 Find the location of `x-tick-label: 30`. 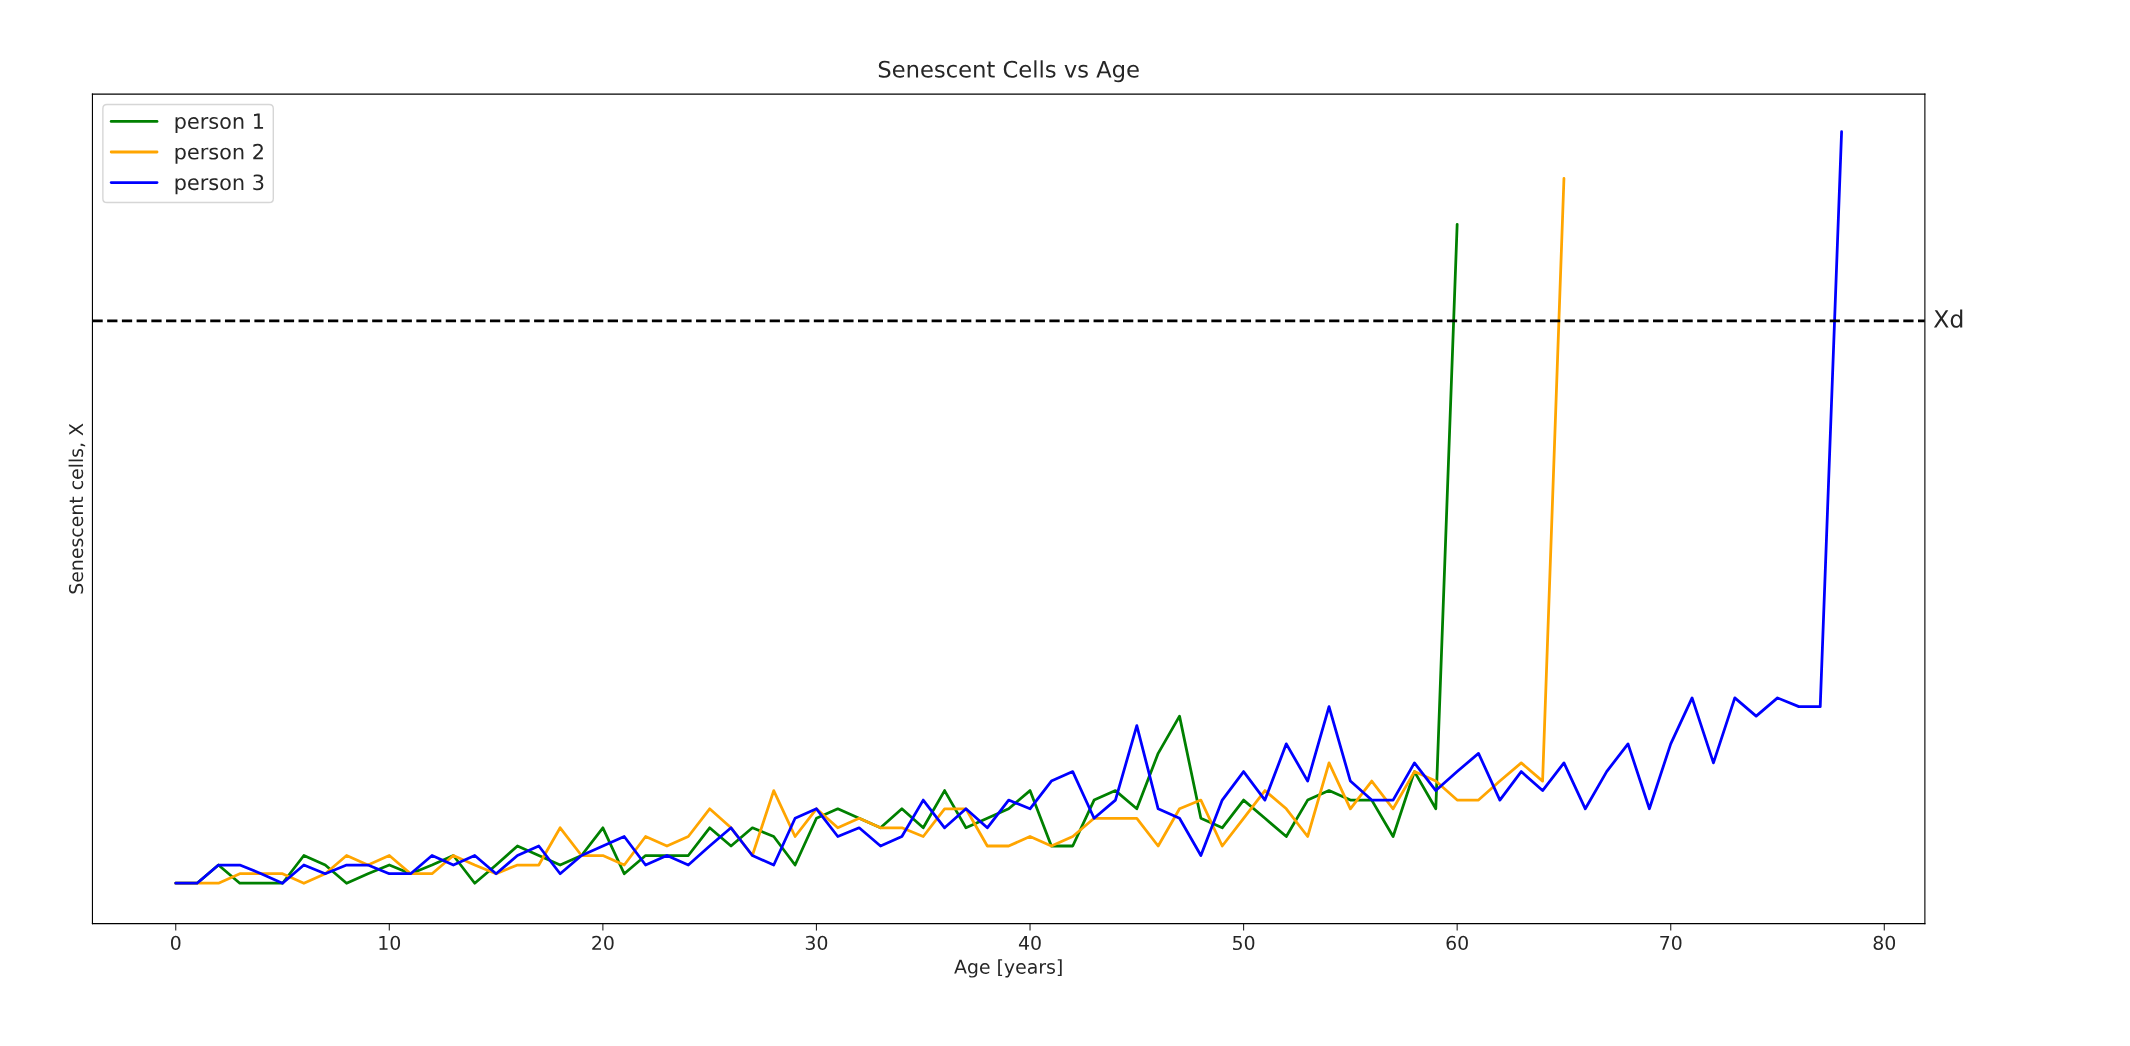

x-tick-label: 30 is located at coordinates (816, 943).